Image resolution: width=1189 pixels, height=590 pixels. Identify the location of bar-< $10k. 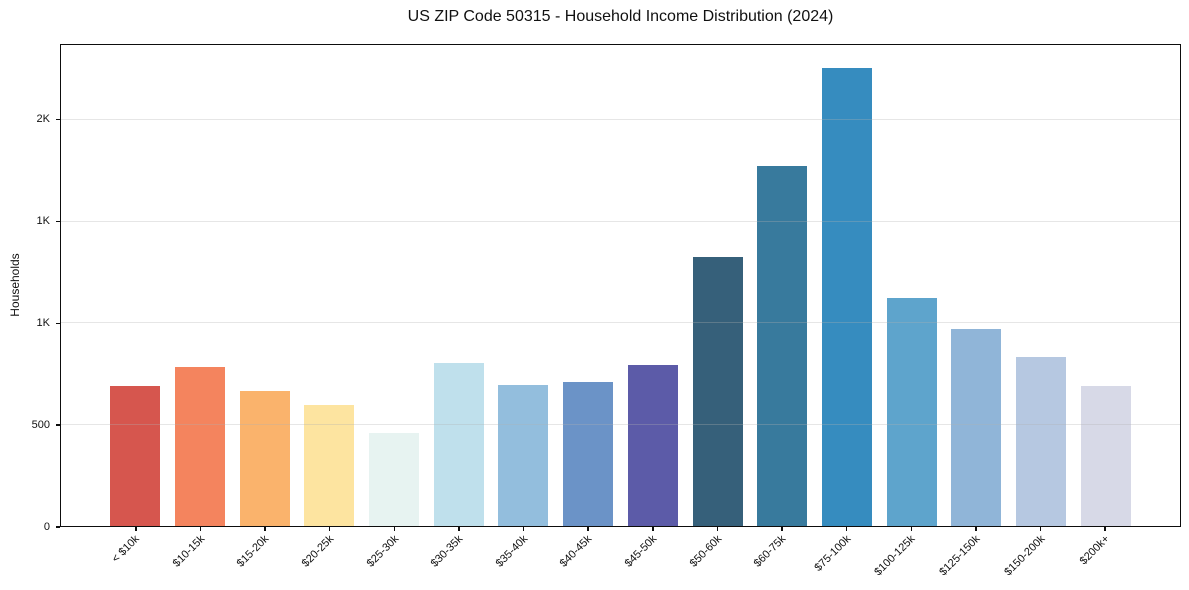
(135, 455).